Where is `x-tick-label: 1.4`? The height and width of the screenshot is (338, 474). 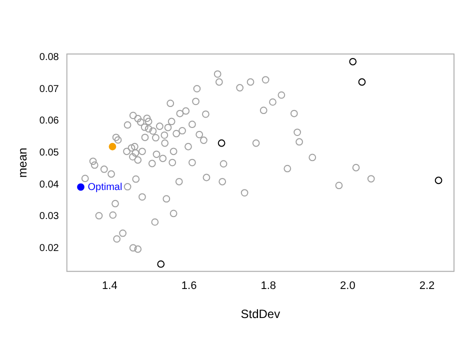 x-tick-label: 1.4 is located at coordinates (110, 286).